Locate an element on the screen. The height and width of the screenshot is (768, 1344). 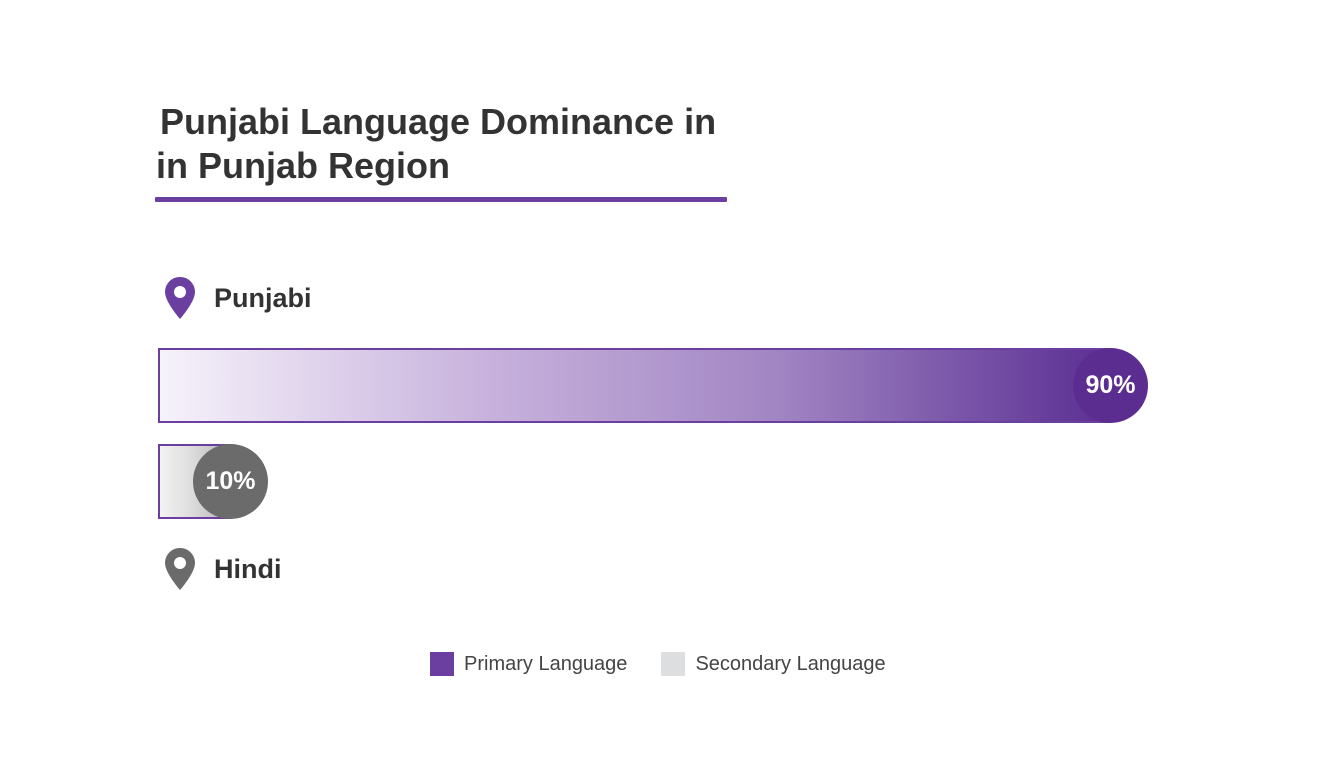
bar-row-punjabi: 90% is located at coordinates (653, 385).